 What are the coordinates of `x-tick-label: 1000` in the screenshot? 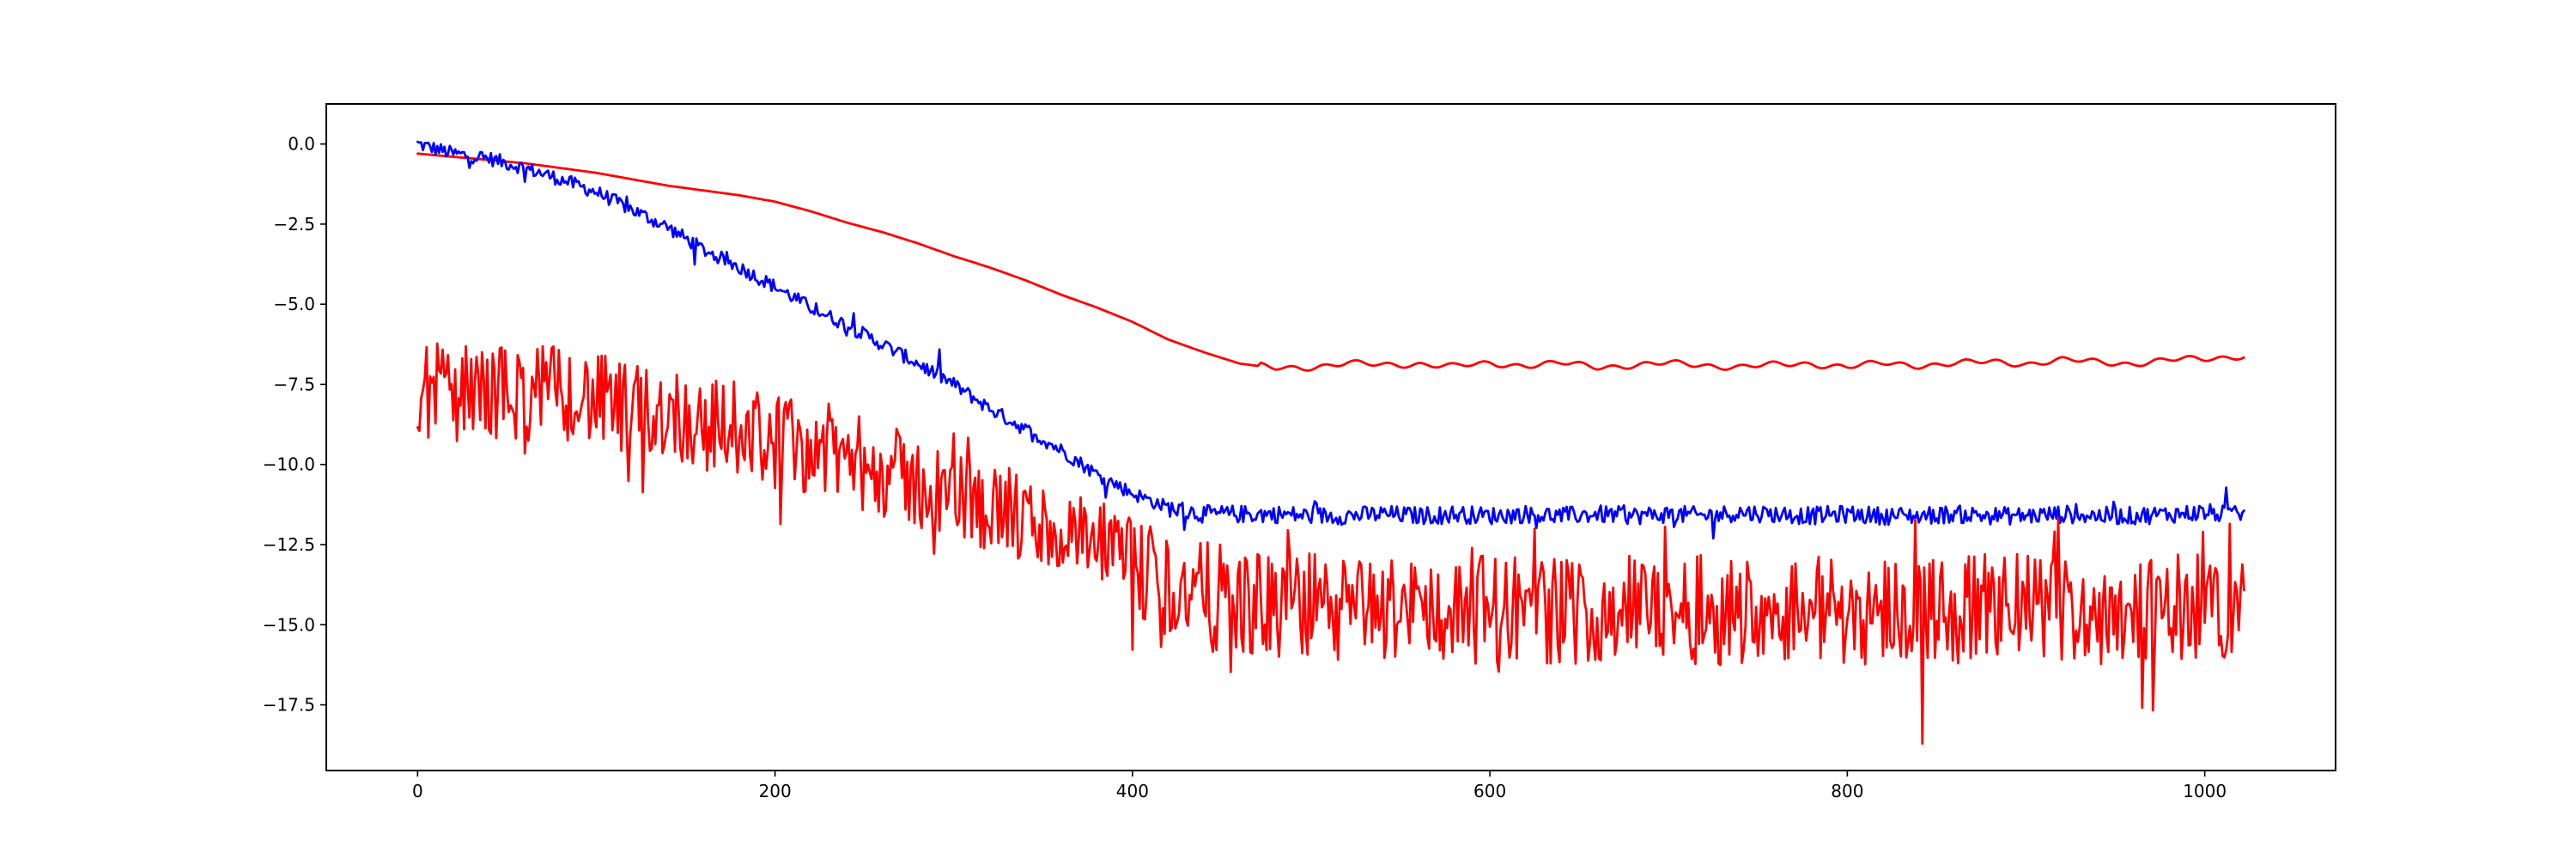 It's located at (2205, 791).